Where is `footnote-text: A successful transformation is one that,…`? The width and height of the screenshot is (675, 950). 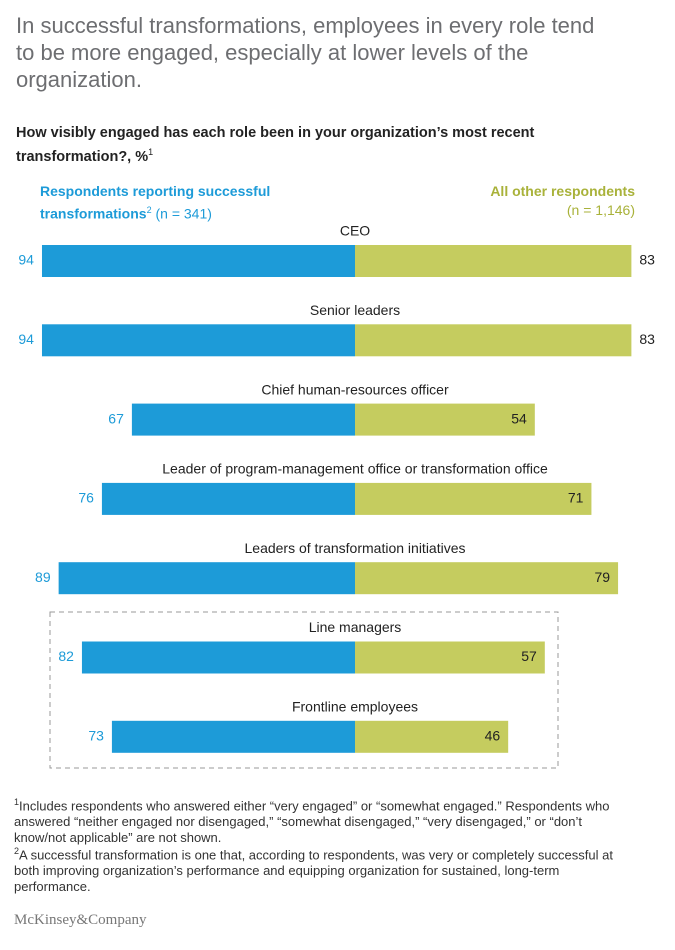
footnote-text: A successful transformation is one that,… is located at coordinates (313, 871).